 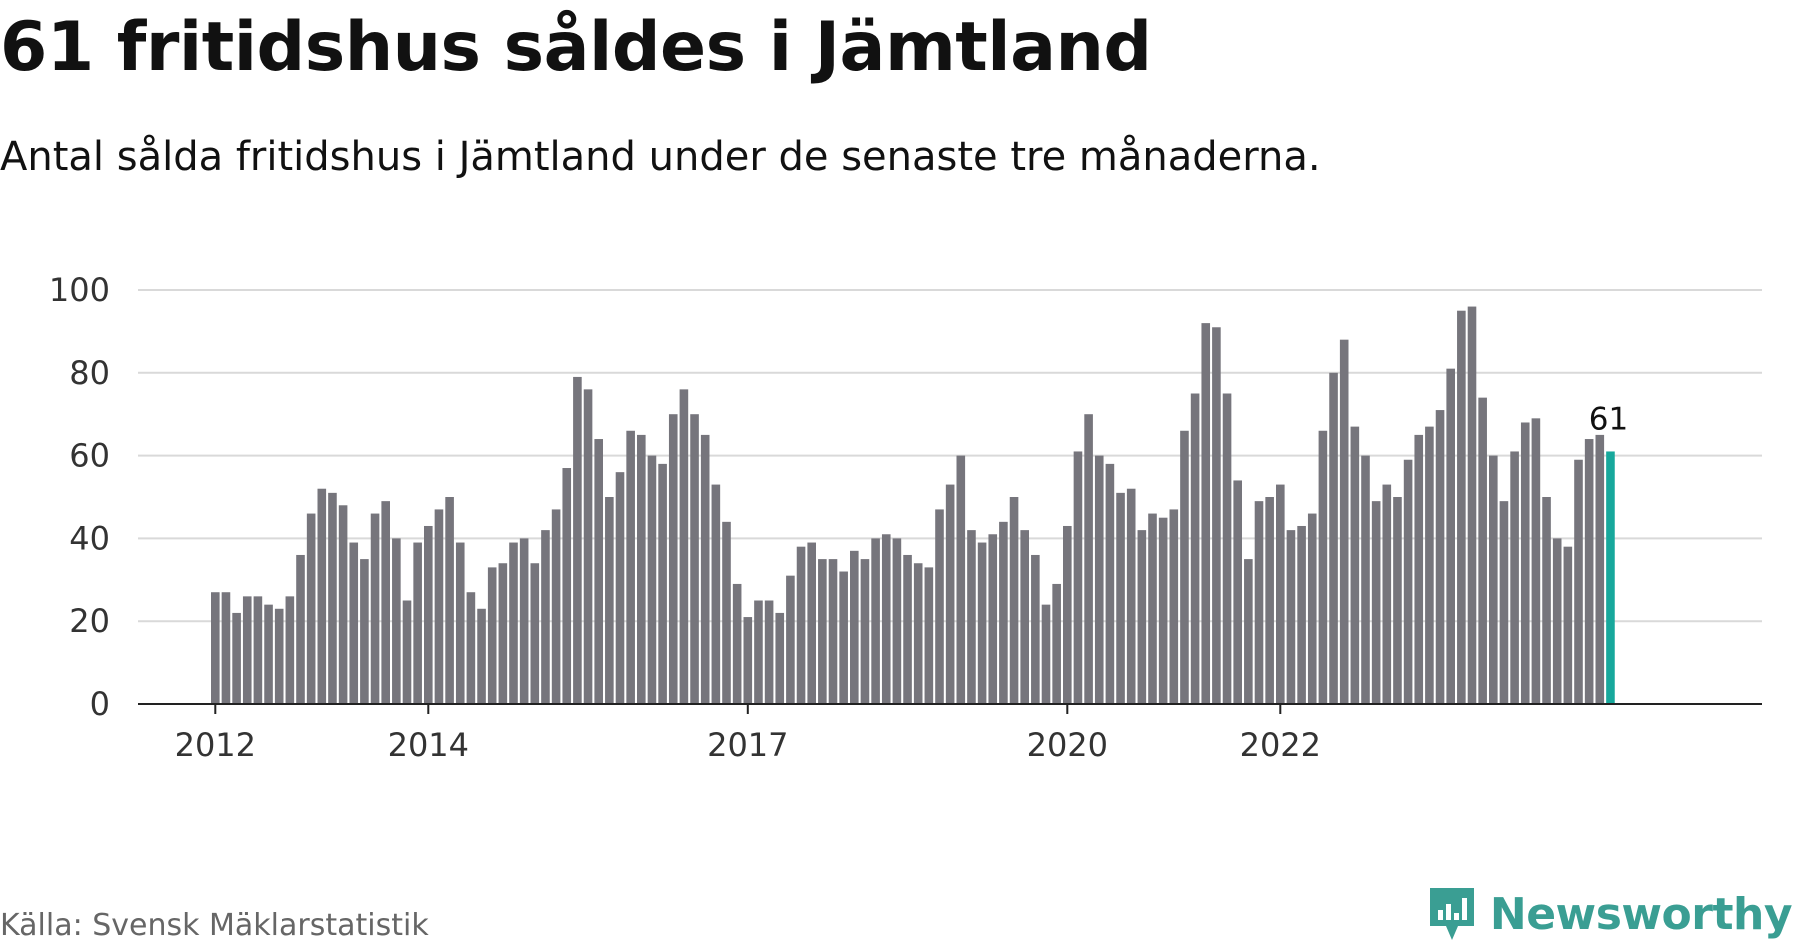 What do you see at coordinates (89, 621) in the screenshot?
I see `y-tick-label: 20` at bounding box center [89, 621].